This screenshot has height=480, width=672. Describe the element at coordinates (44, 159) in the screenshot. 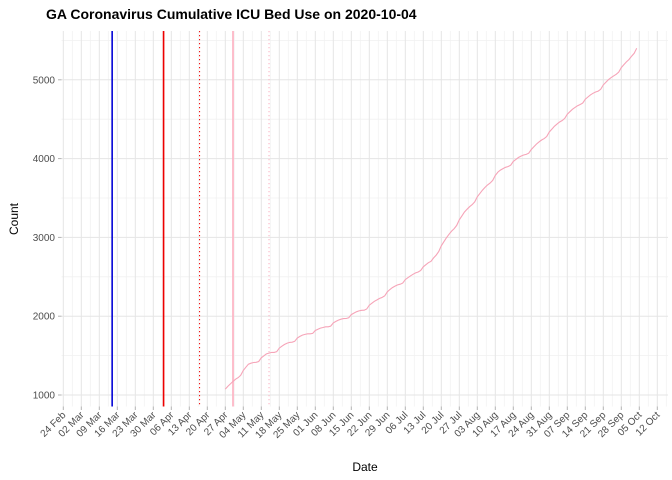

I see `y-tick-label: 4000` at that location.